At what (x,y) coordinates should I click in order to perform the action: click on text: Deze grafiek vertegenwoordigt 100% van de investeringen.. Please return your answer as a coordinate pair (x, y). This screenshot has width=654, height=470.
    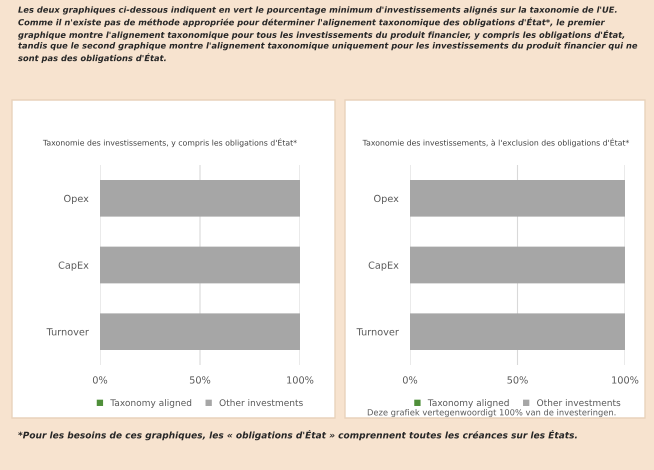
    Looking at the image, I should click on (492, 413).